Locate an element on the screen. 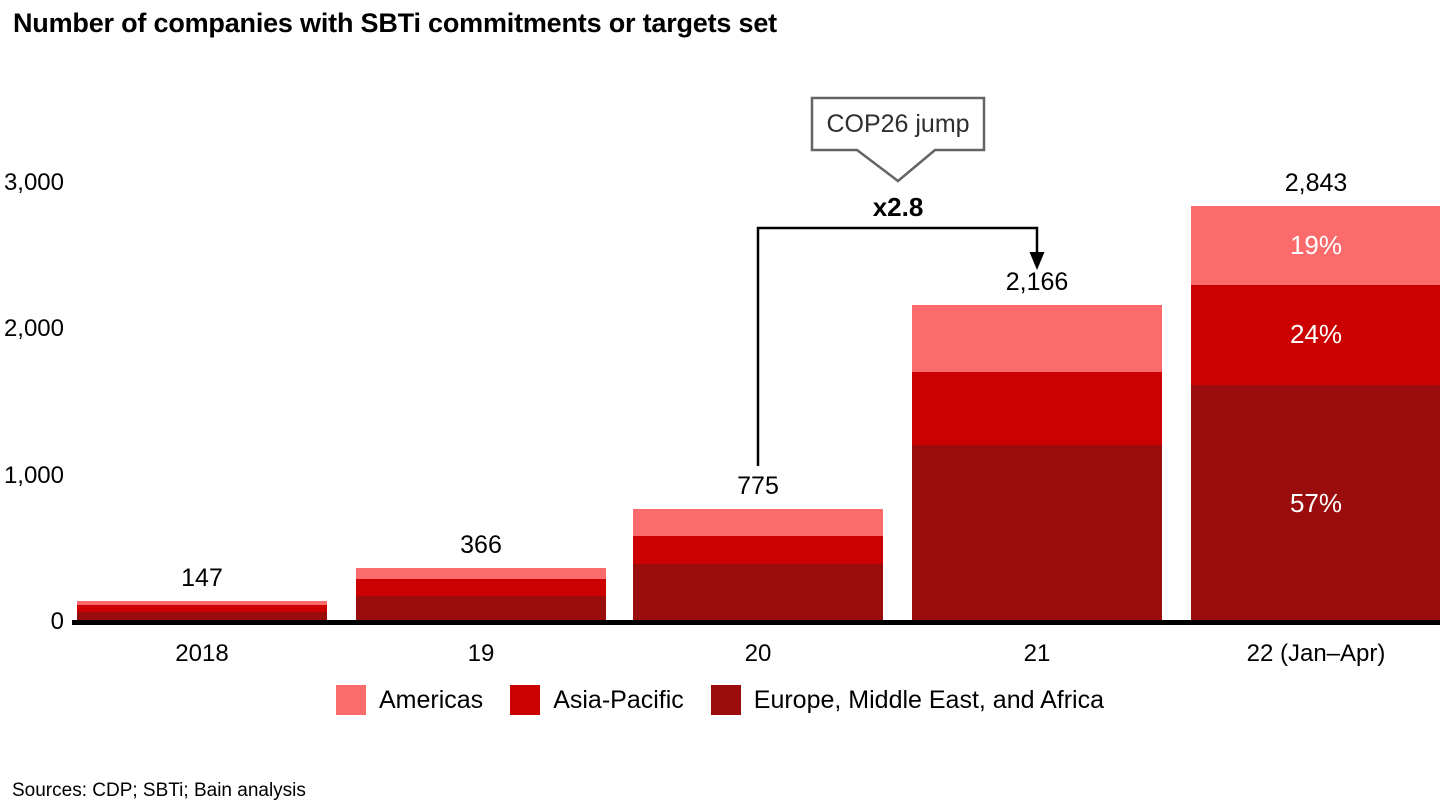  segment-asia-pacific: 24% is located at coordinates (1315, 335).